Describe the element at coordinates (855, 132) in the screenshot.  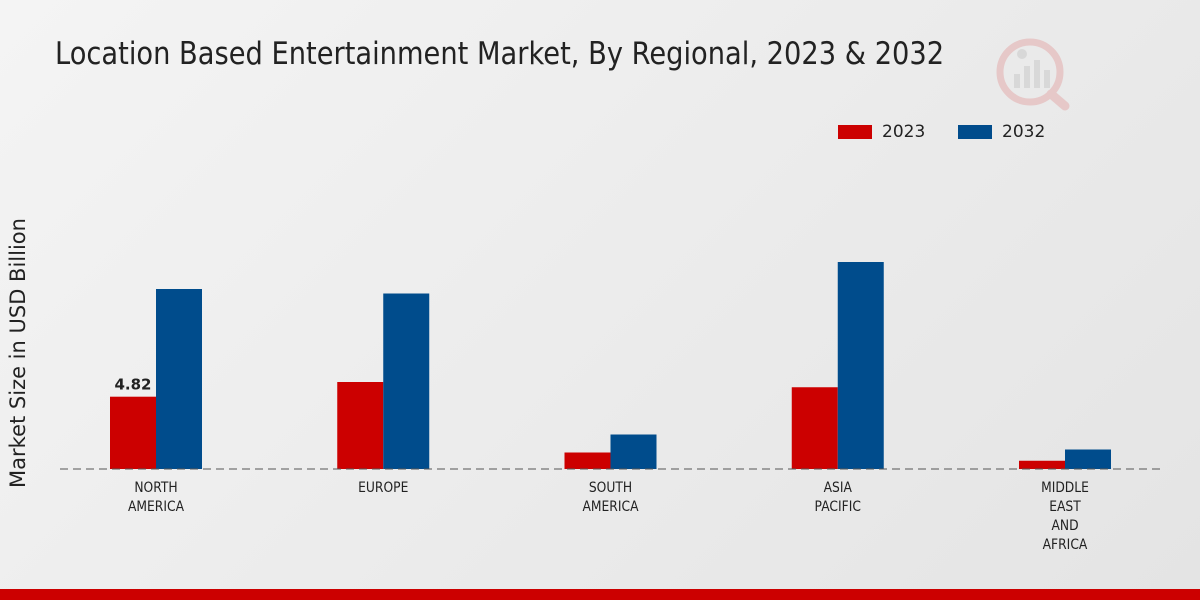
I see `legend-swatch-2023` at that location.